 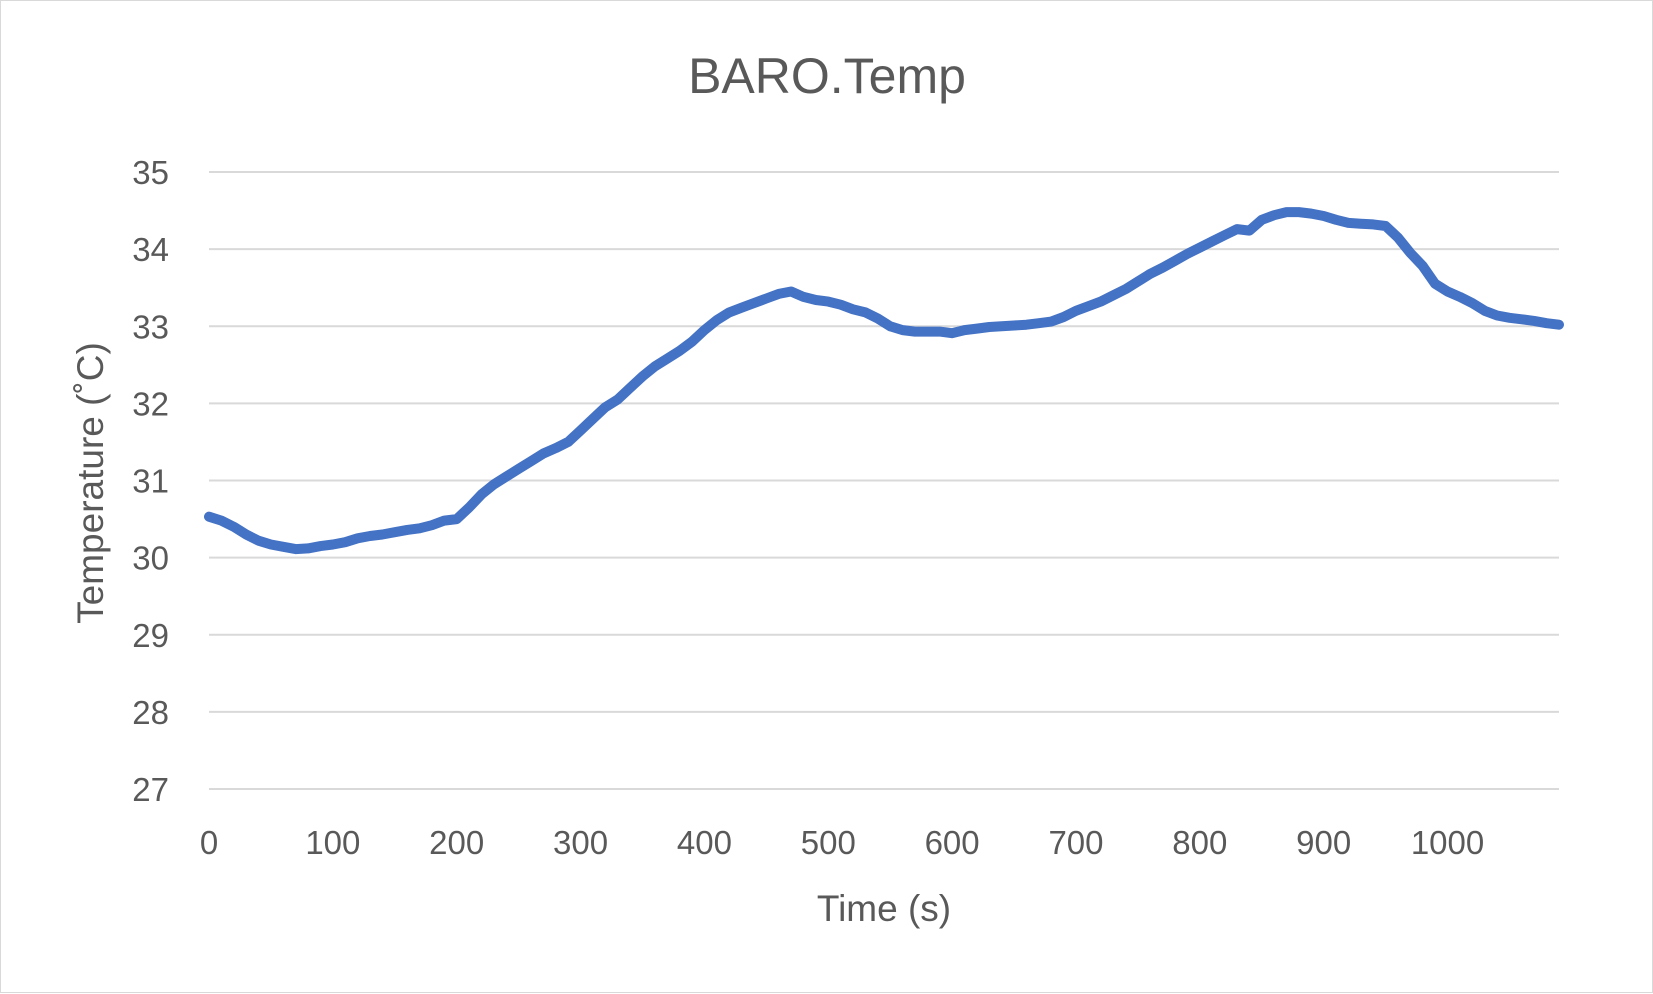 I want to click on x-tick-label: 200, so click(x=456, y=842).